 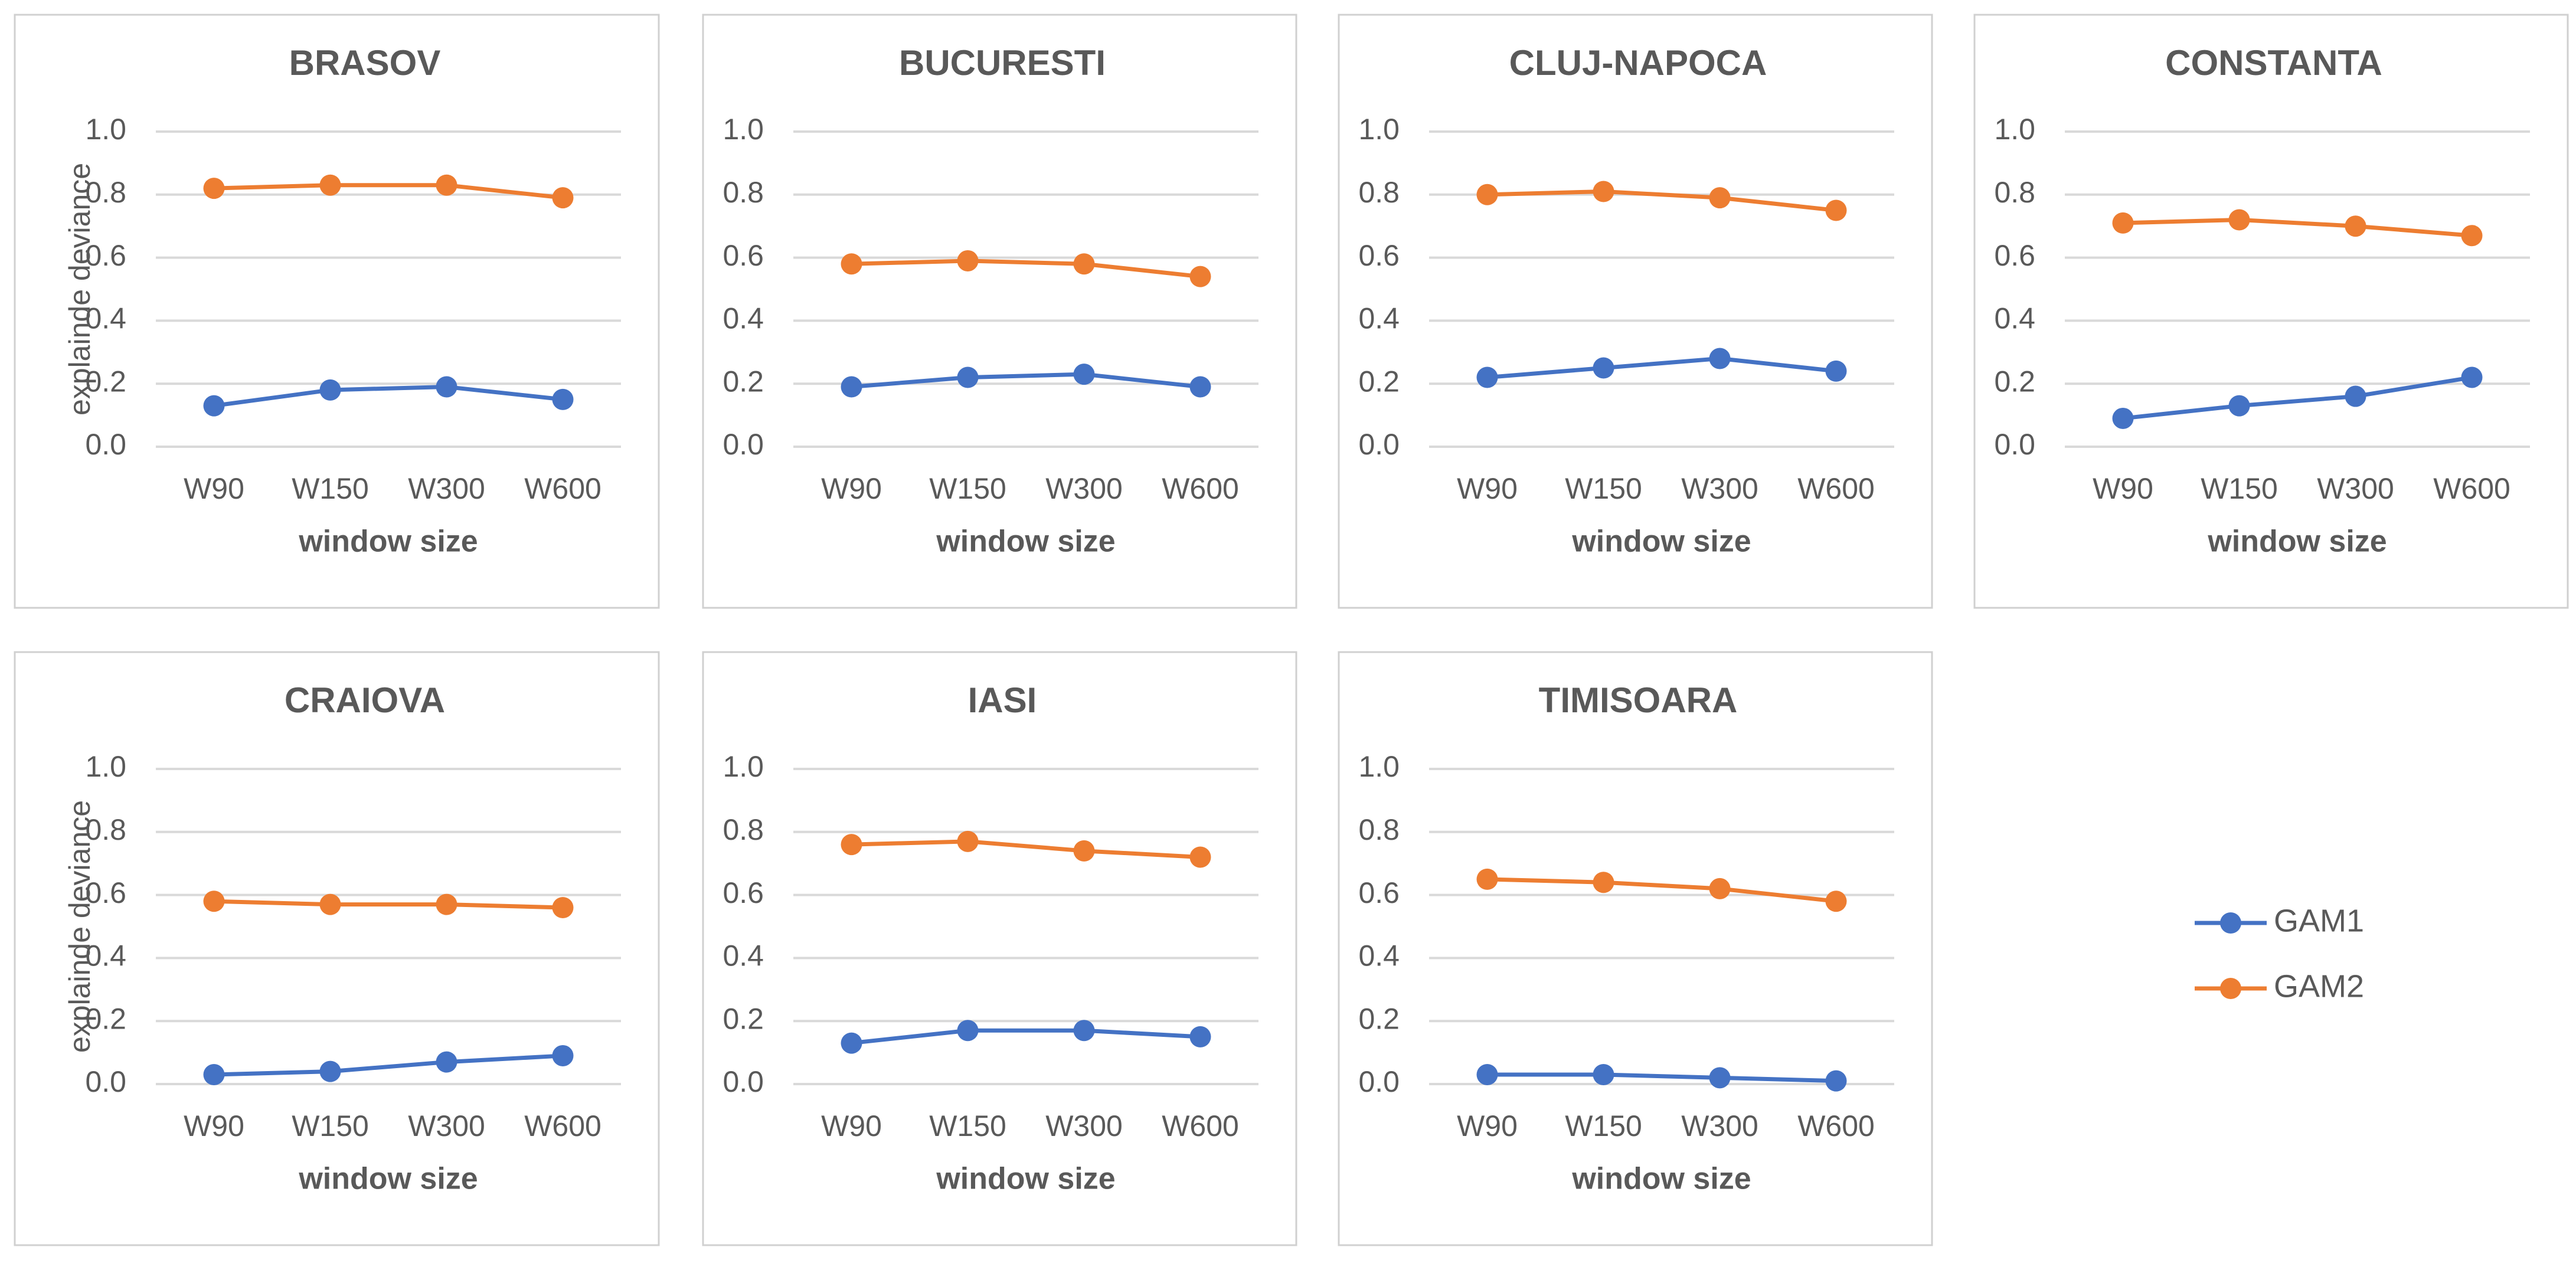 What do you see at coordinates (2273, 63) in the screenshot?
I see `chart-title: CONSTANTA` at bounding box center [2273, 63].